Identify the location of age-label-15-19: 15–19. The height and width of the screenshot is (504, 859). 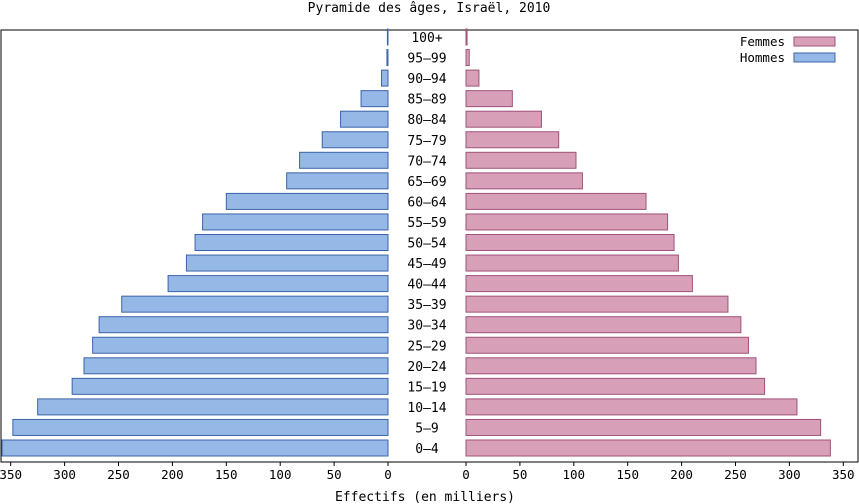
(426, 387).